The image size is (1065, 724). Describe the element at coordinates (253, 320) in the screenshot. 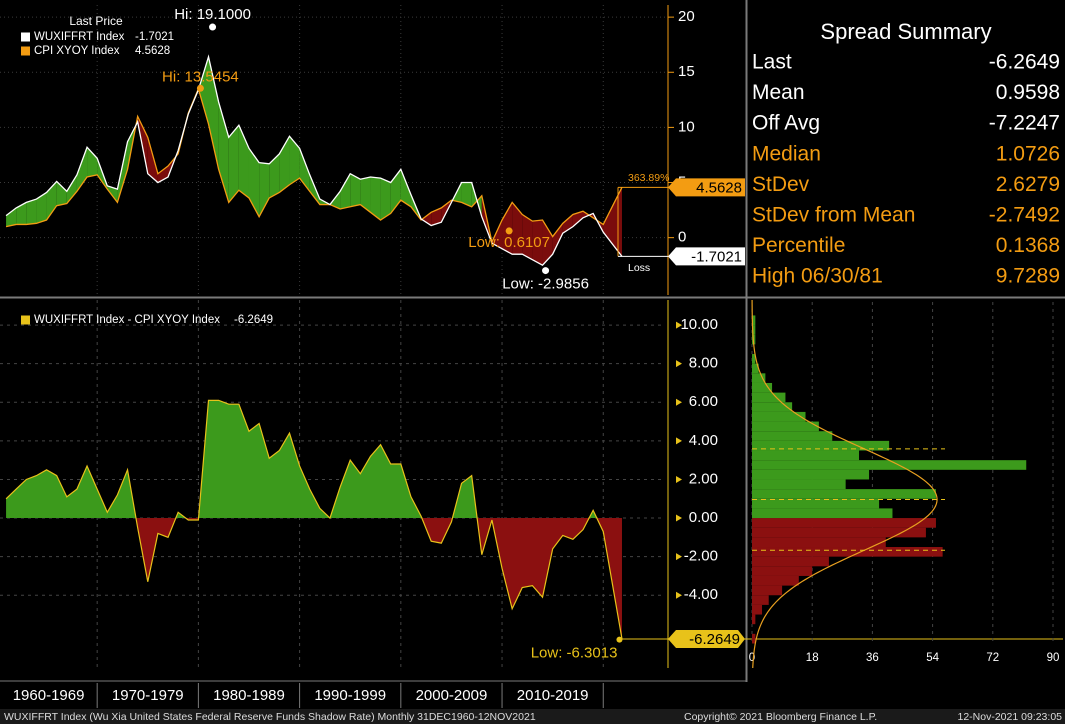

I see `legend-value: -6.2649` at that location.